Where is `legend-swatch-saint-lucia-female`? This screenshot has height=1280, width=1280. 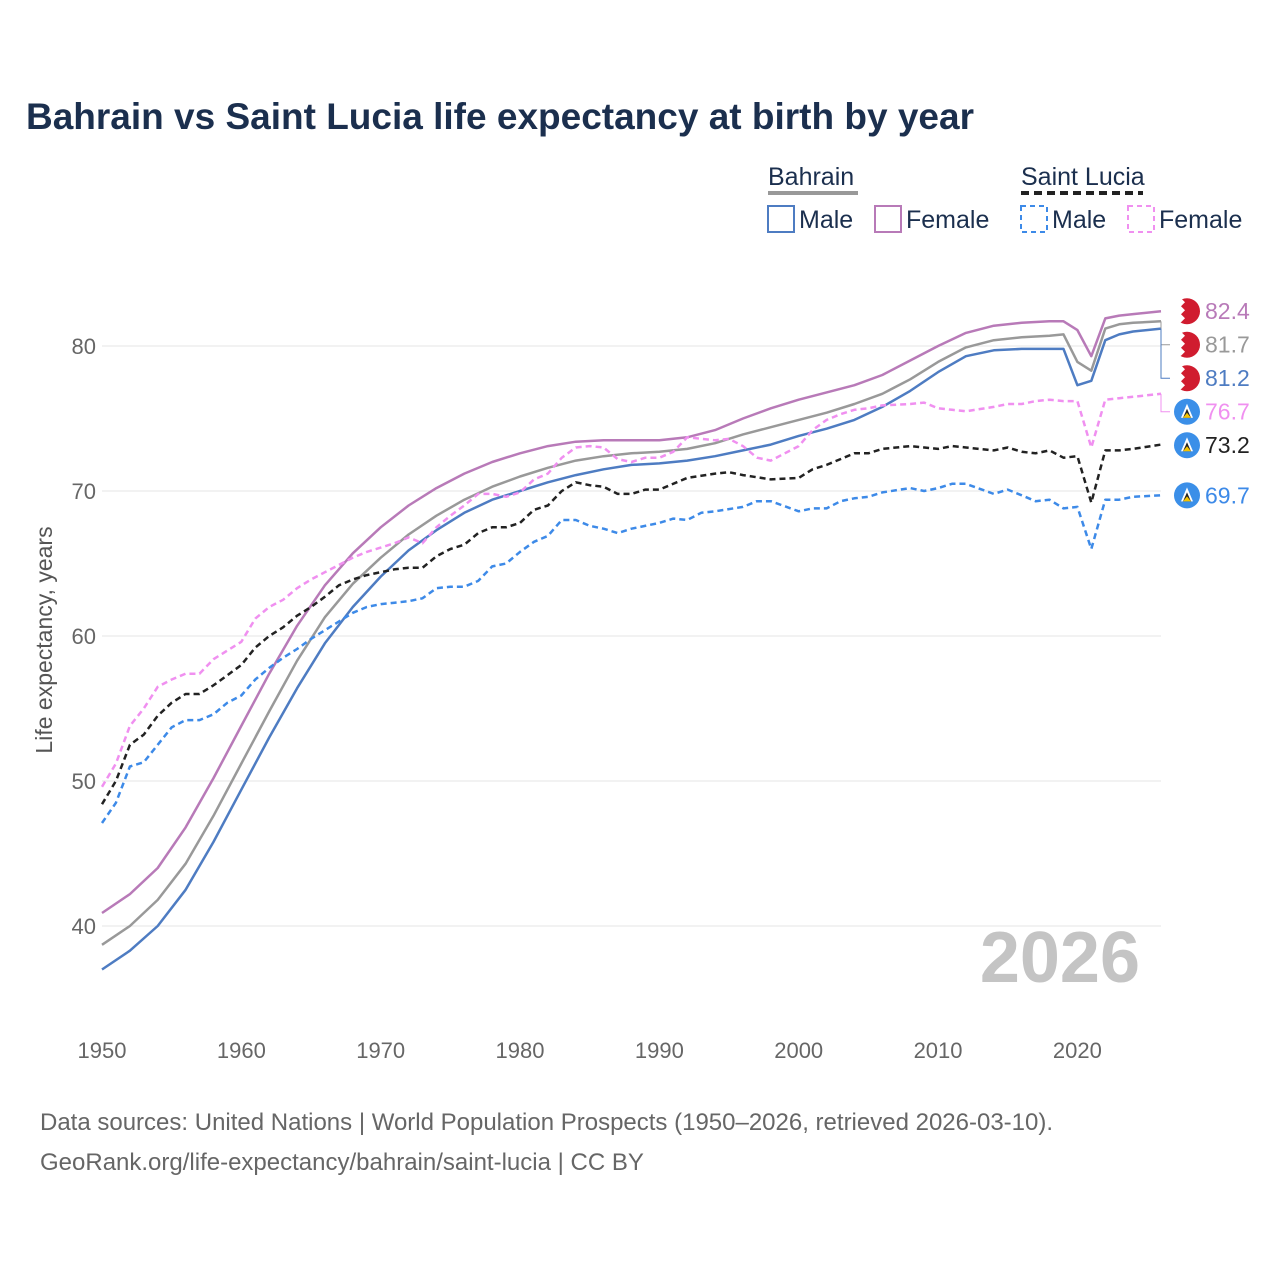 legend-swatch-saint-lucia-female is located at coordinates (1141, 219).